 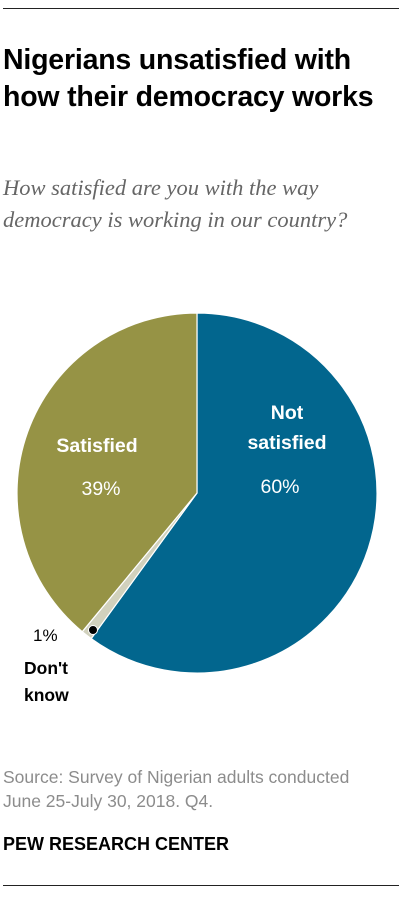 I want to click on slice-value-satisfied: 39%, so click(x=100, y=489).